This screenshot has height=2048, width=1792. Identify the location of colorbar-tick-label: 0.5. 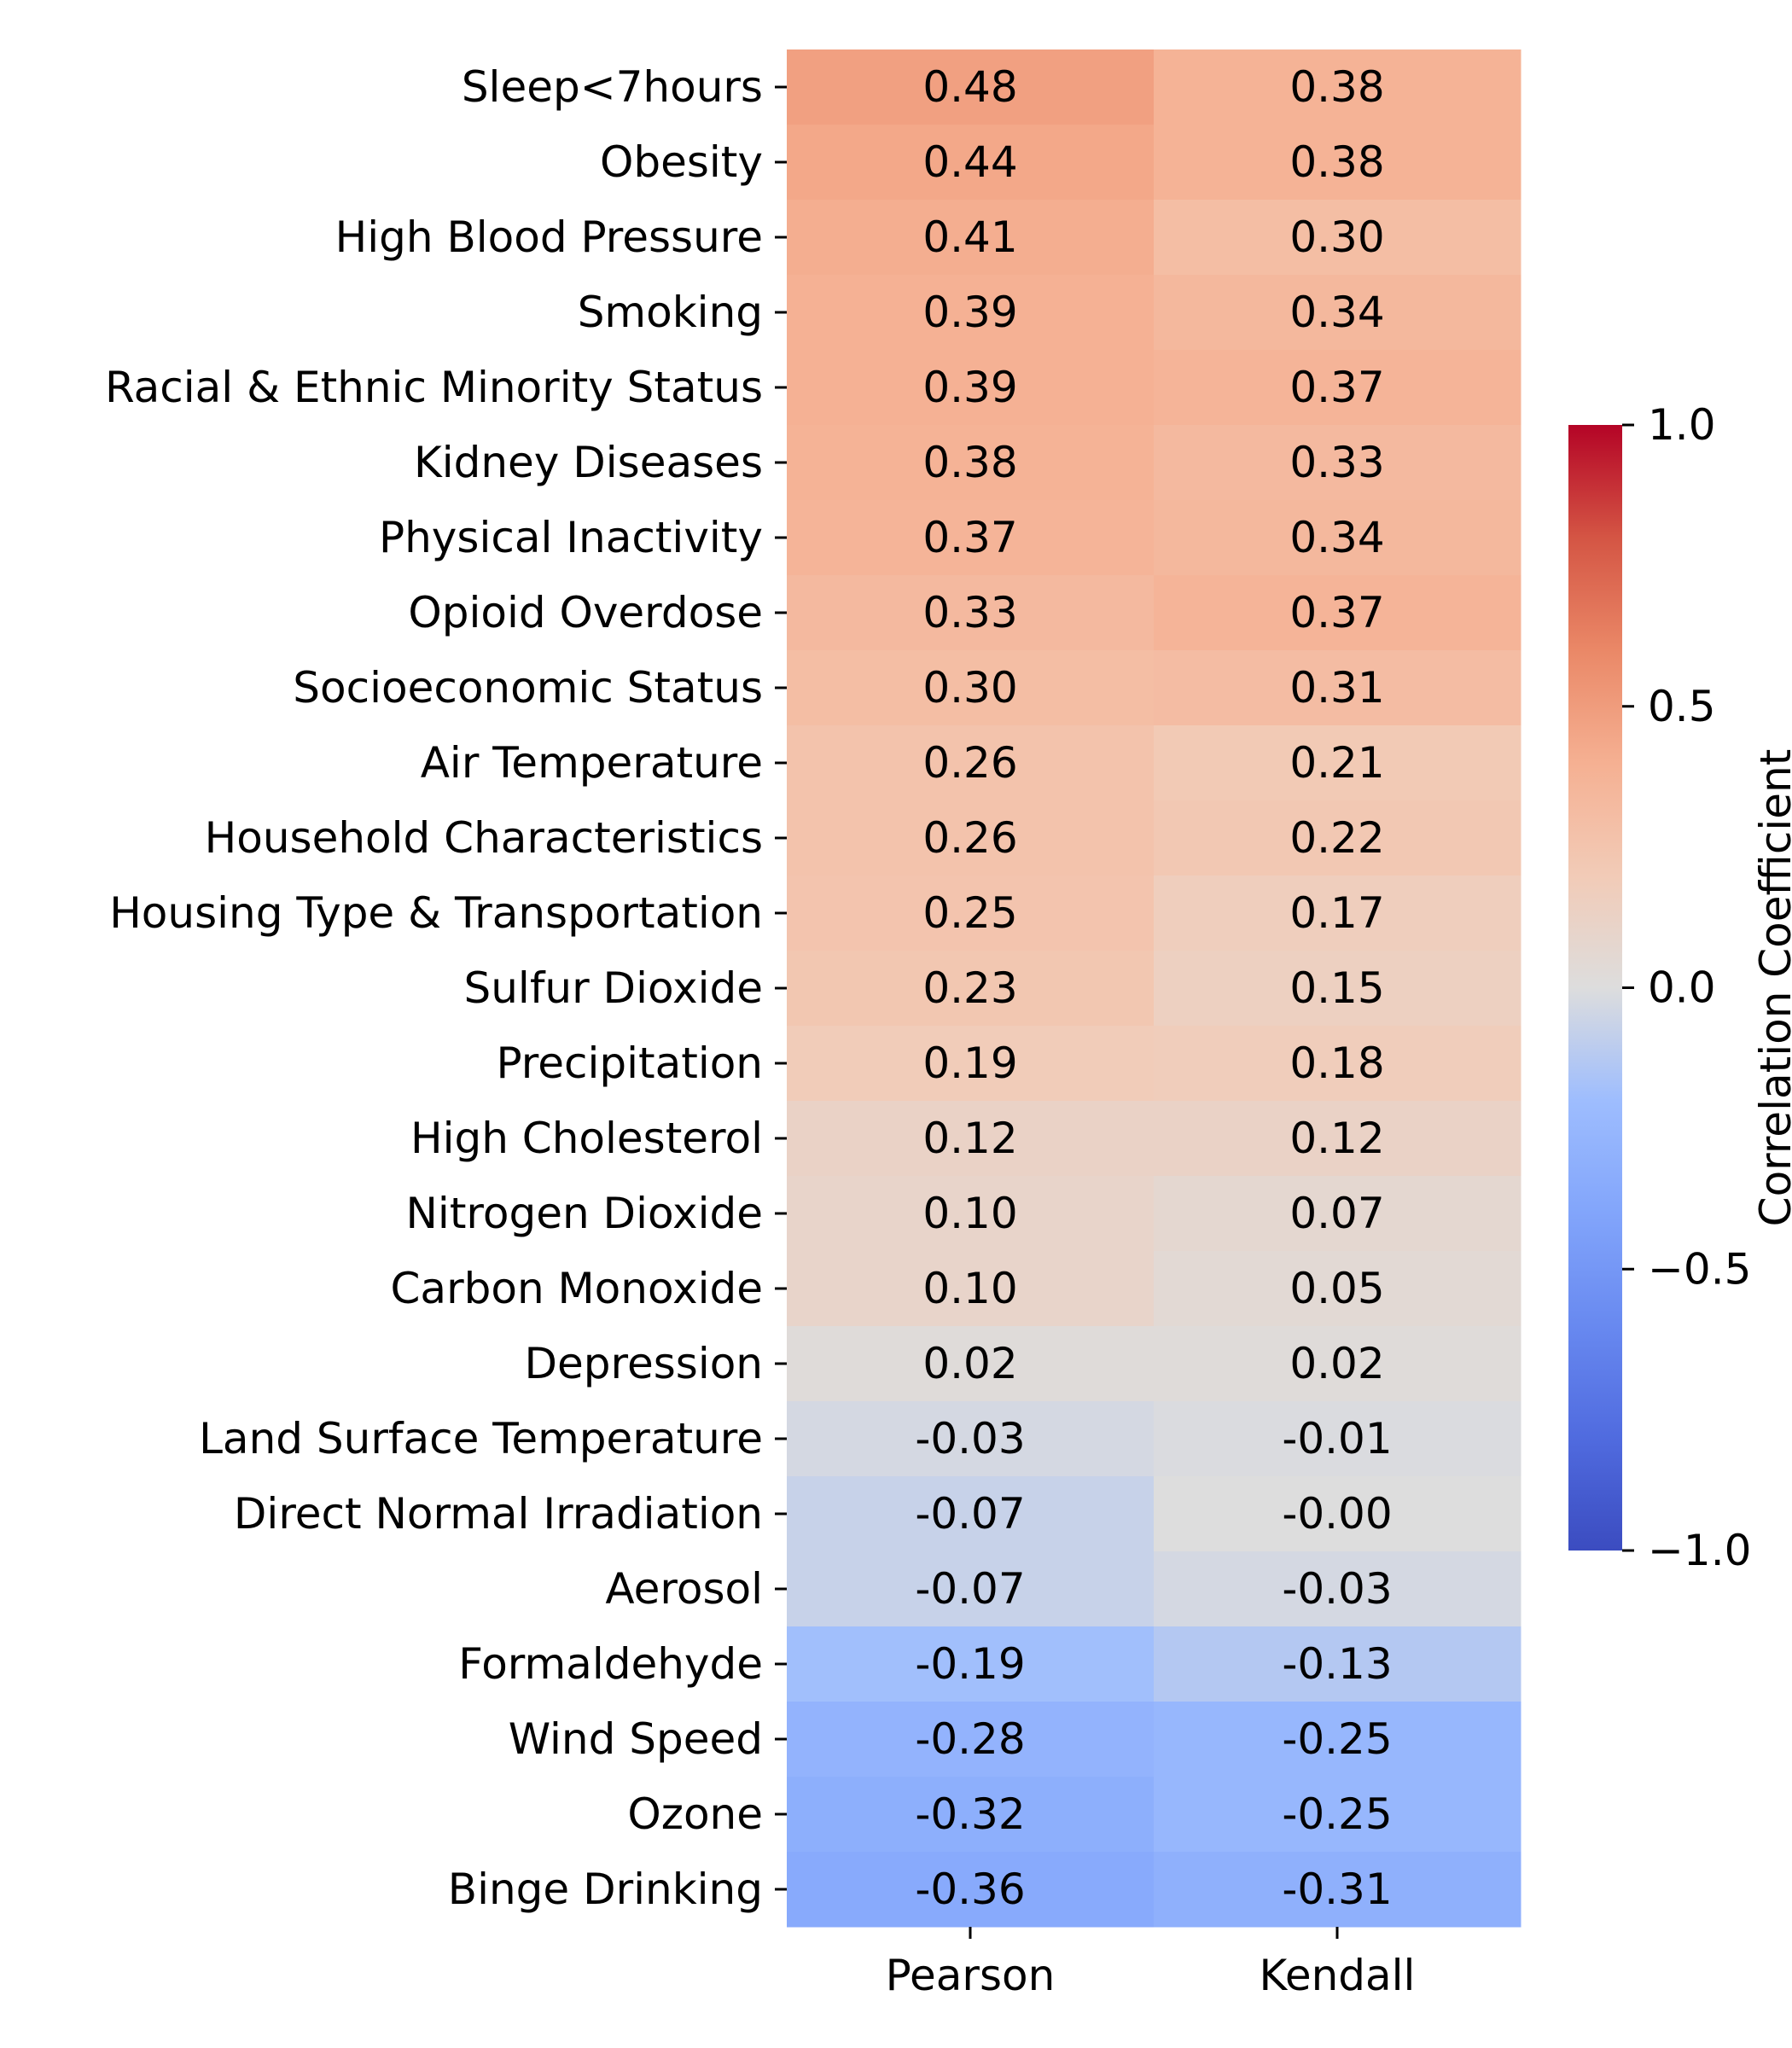
(1682, 706).